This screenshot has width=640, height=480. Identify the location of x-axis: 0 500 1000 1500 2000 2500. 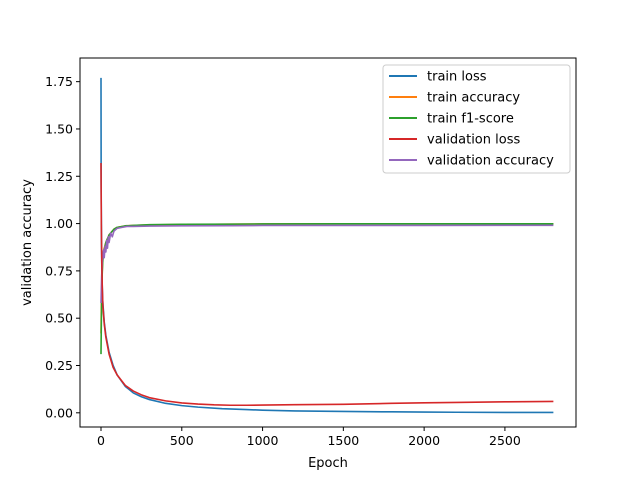
(309, 437).